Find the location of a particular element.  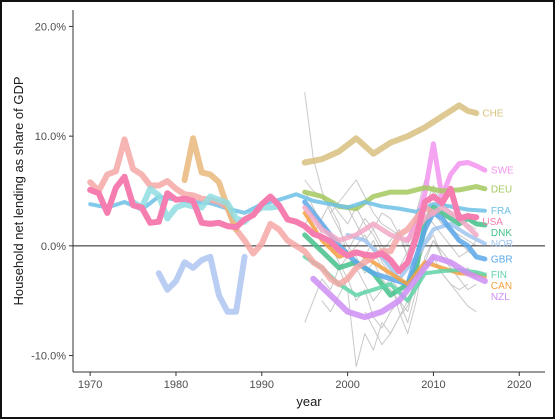

series-label-swe: SWE is located at coordinates (502, 171).